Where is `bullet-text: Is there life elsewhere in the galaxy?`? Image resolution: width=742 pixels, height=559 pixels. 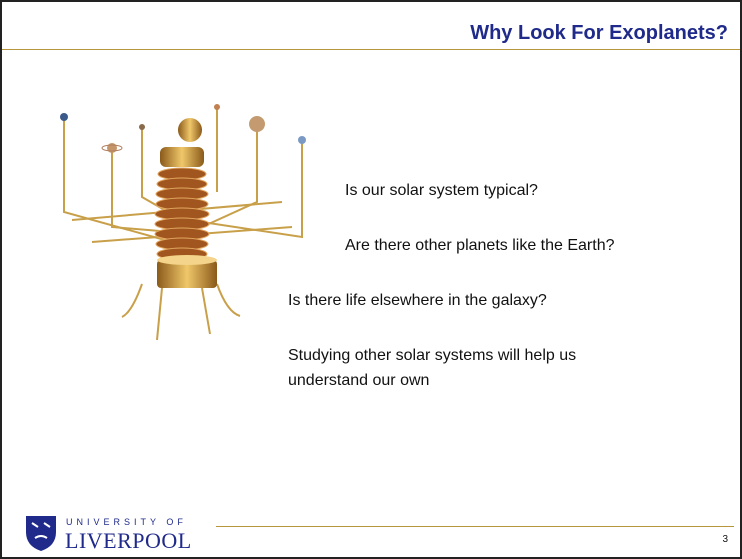 bullet-text: Is there life elsewhere in the galaxy? is located at coordinates (417, 300).